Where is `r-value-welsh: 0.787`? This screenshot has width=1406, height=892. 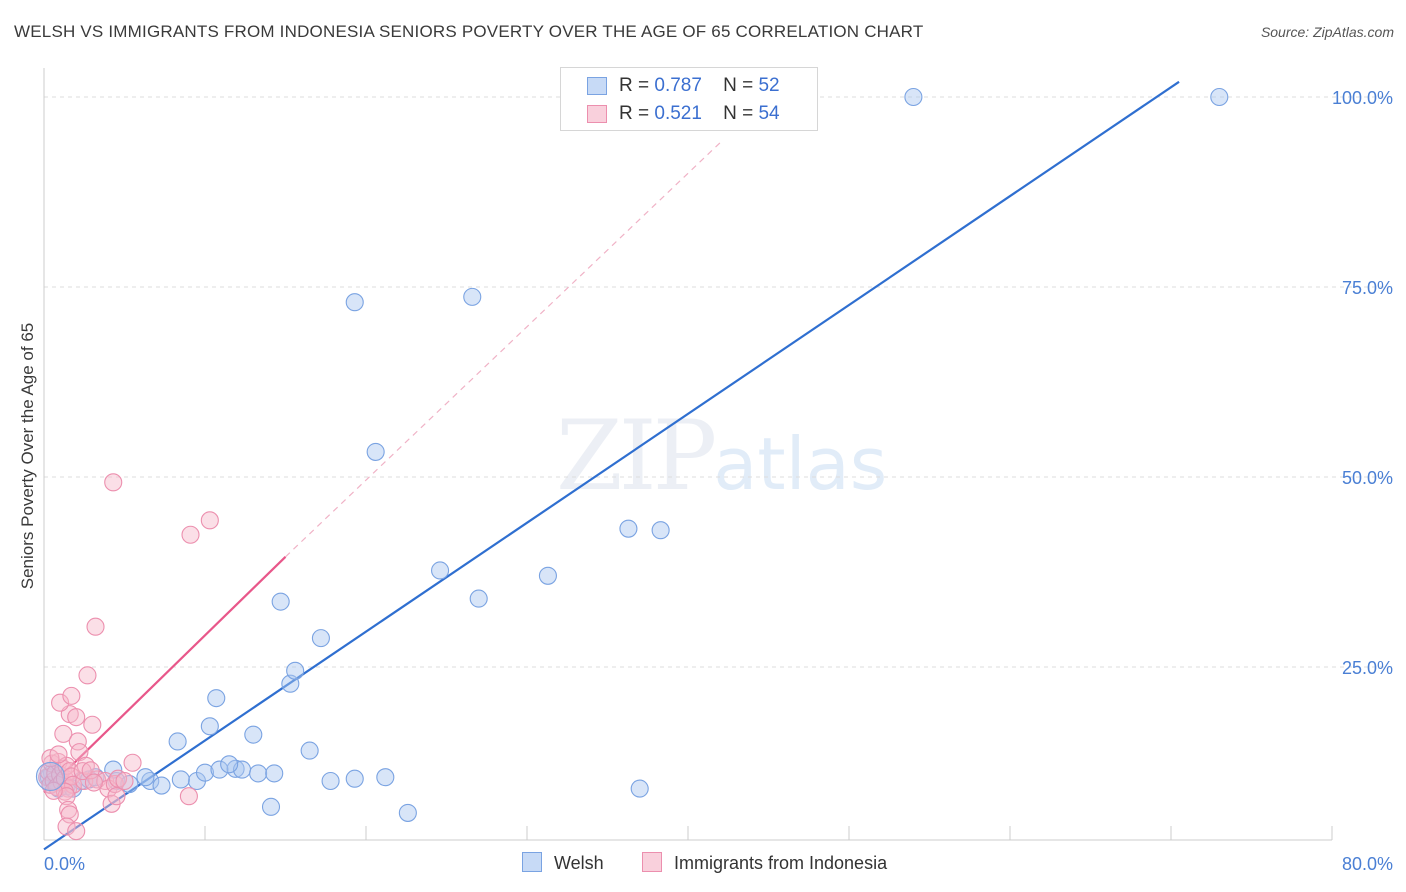 r-value-welsh: 0.787 is located at coordinates (678, 85).